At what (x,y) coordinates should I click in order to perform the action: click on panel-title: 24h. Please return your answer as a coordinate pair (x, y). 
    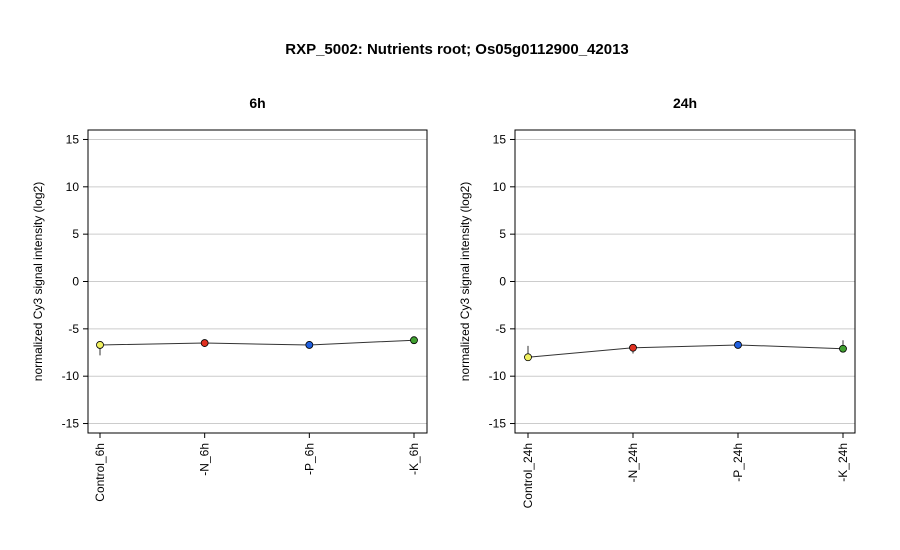
    Looking at the image, I should click on (685, 103).